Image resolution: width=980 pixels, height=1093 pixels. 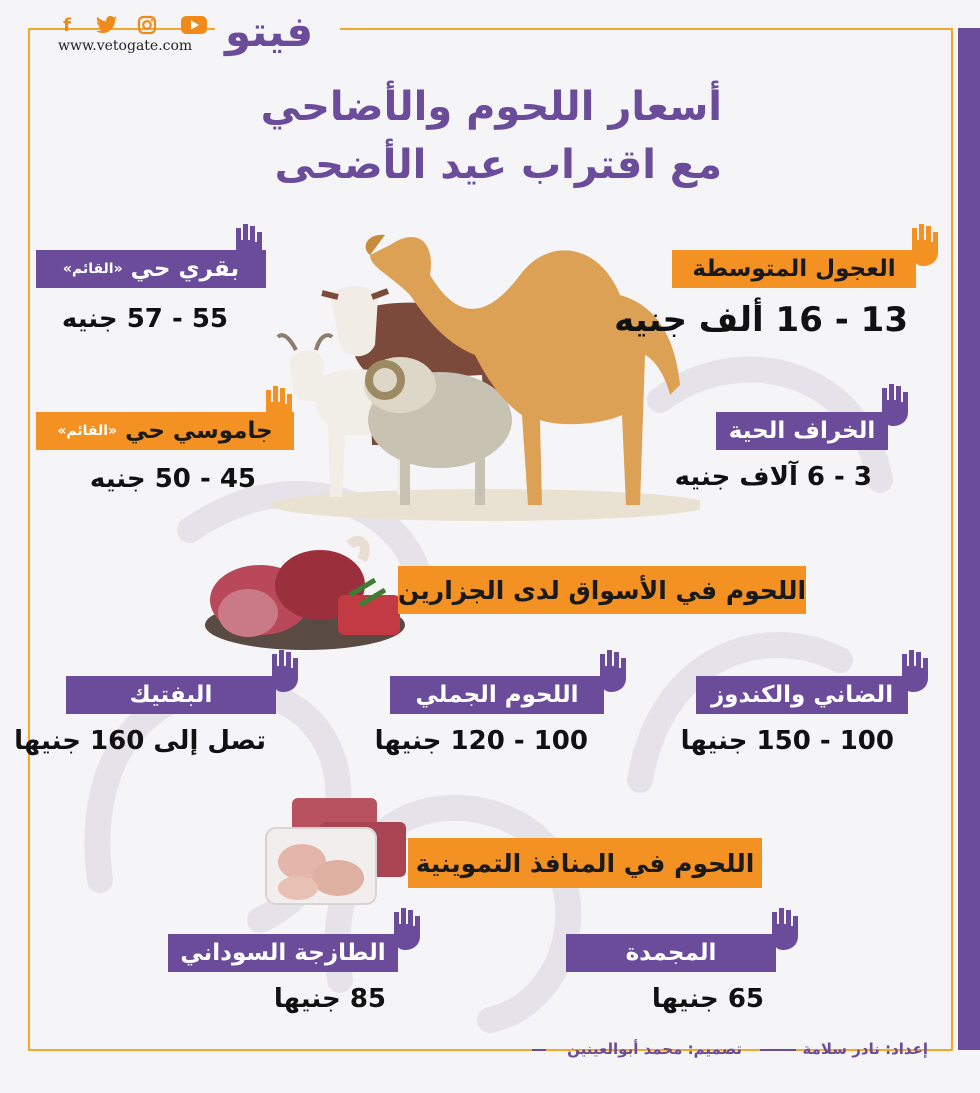 I want to click on youtube-icon, so click(x=194, y=25).